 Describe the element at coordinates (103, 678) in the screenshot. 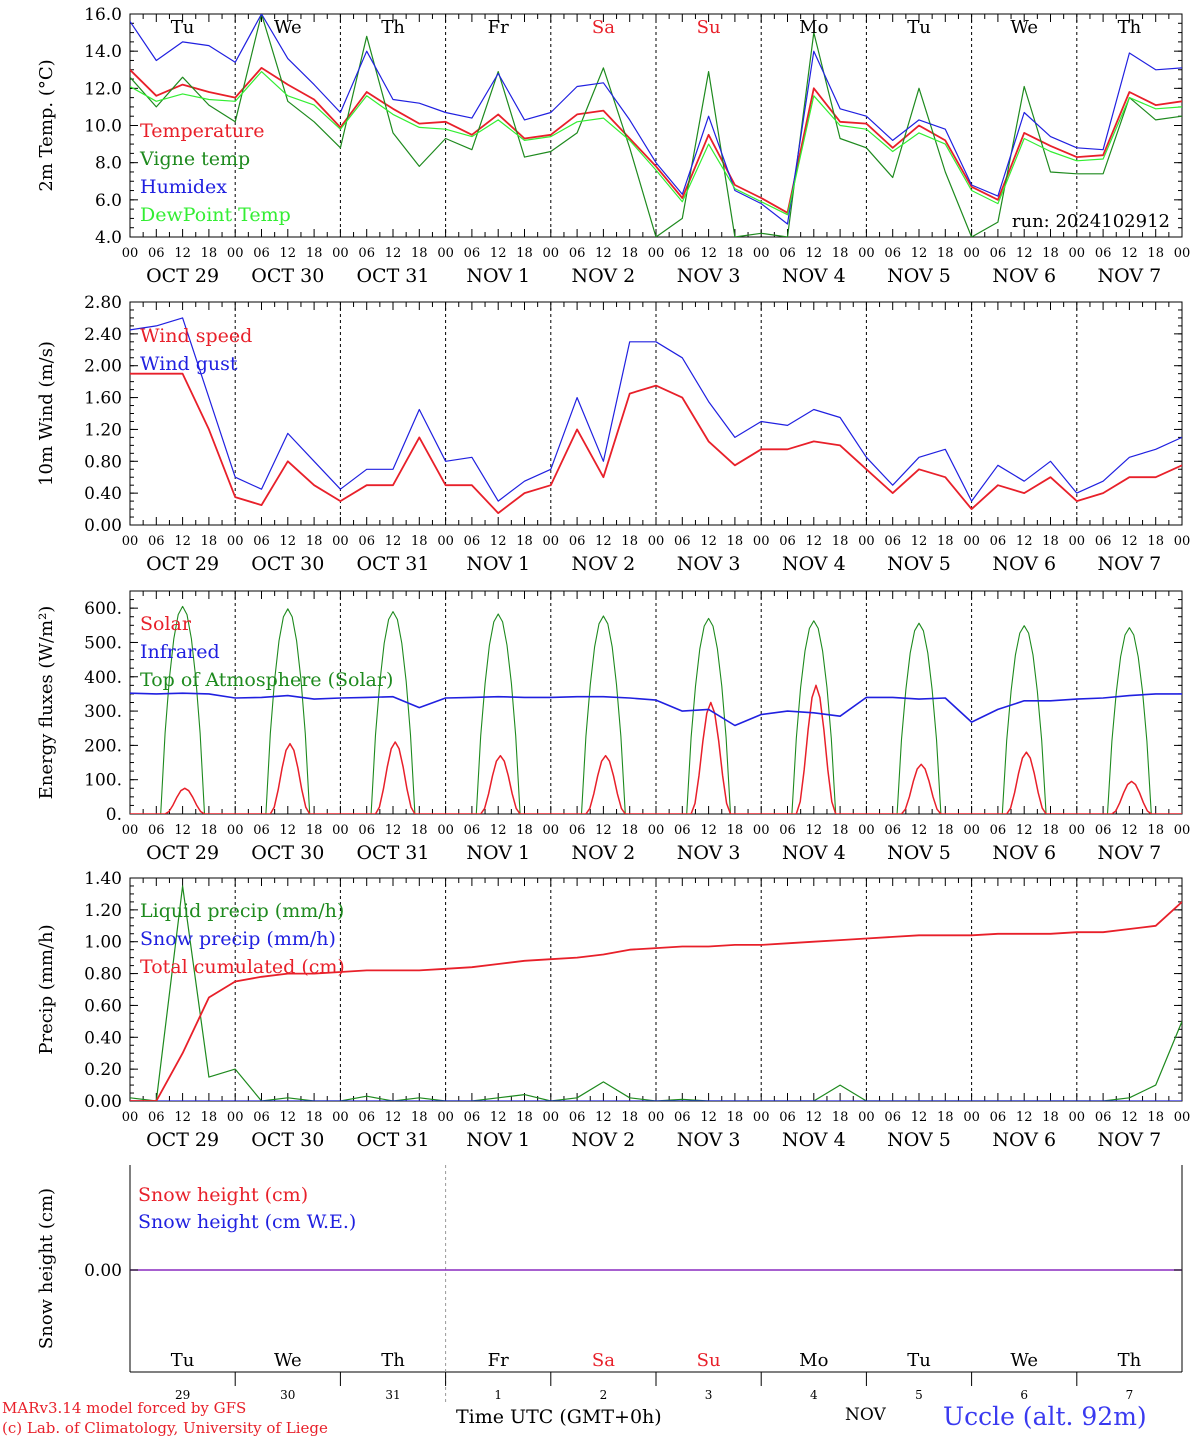

I see `y-tick-label: 400.` at that location.